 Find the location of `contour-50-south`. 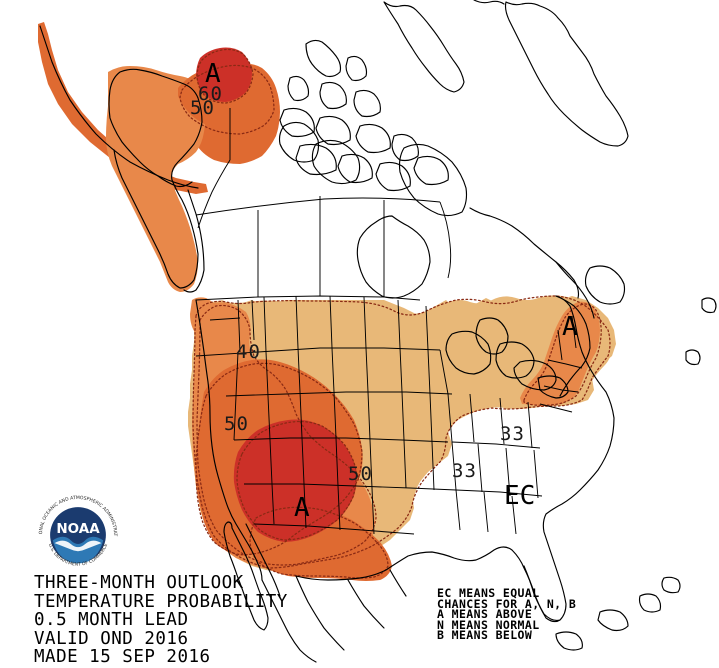

contour-50-south is located at coordinates (319, 542).